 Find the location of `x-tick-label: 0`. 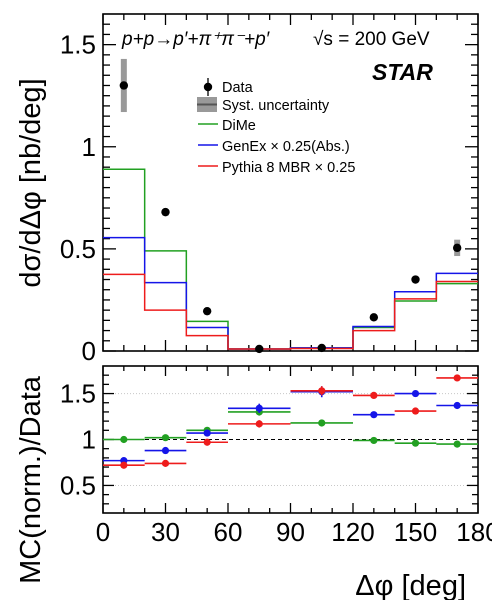

x-tick-label: 0 is located at coordinates (103, 532).